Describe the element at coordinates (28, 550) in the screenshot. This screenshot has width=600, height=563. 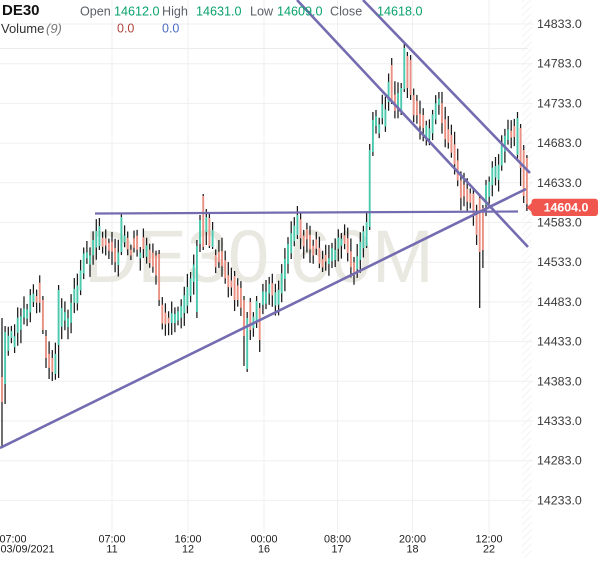
I see `svg-text: 03/09/2021` at that location.